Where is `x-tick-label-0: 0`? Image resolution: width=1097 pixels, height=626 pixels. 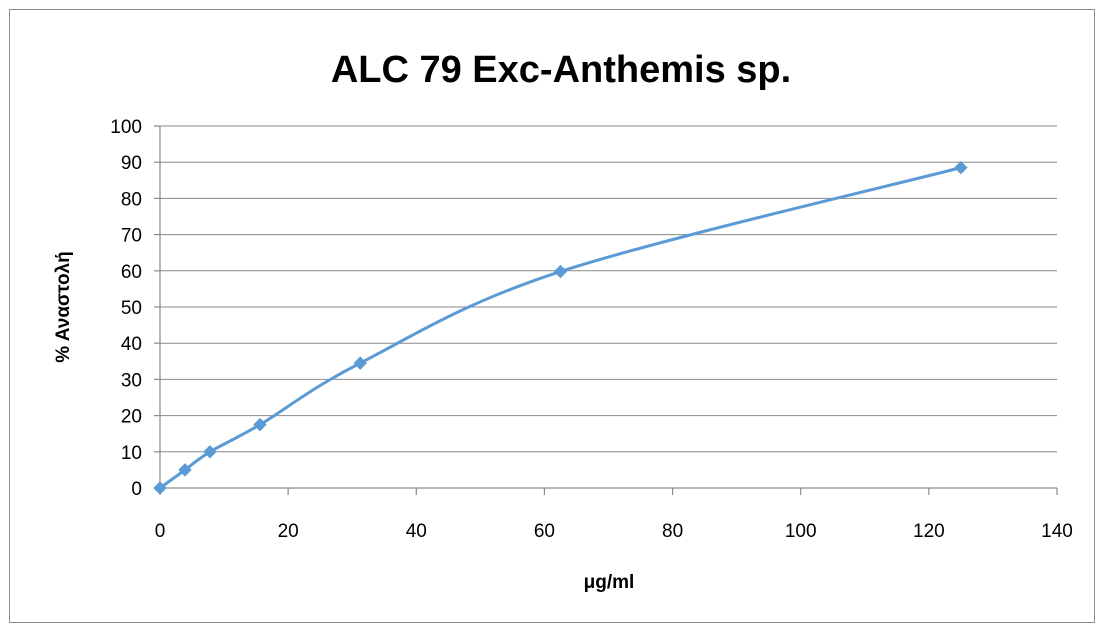 x-tick-label-0: 0 is located at coordinates (160, 531).